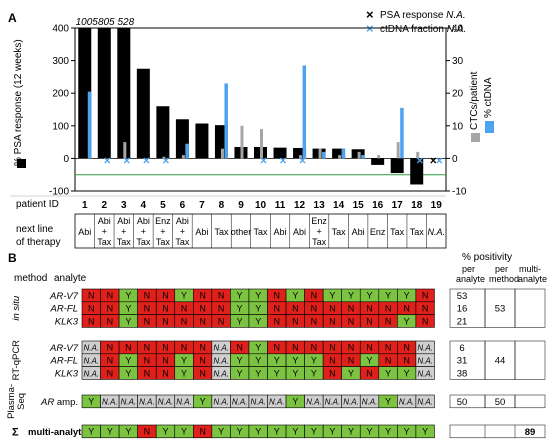  Describe the element at coordinates (433, 160) in the screenshot. I see `psa-na-marker: ×` at that location.